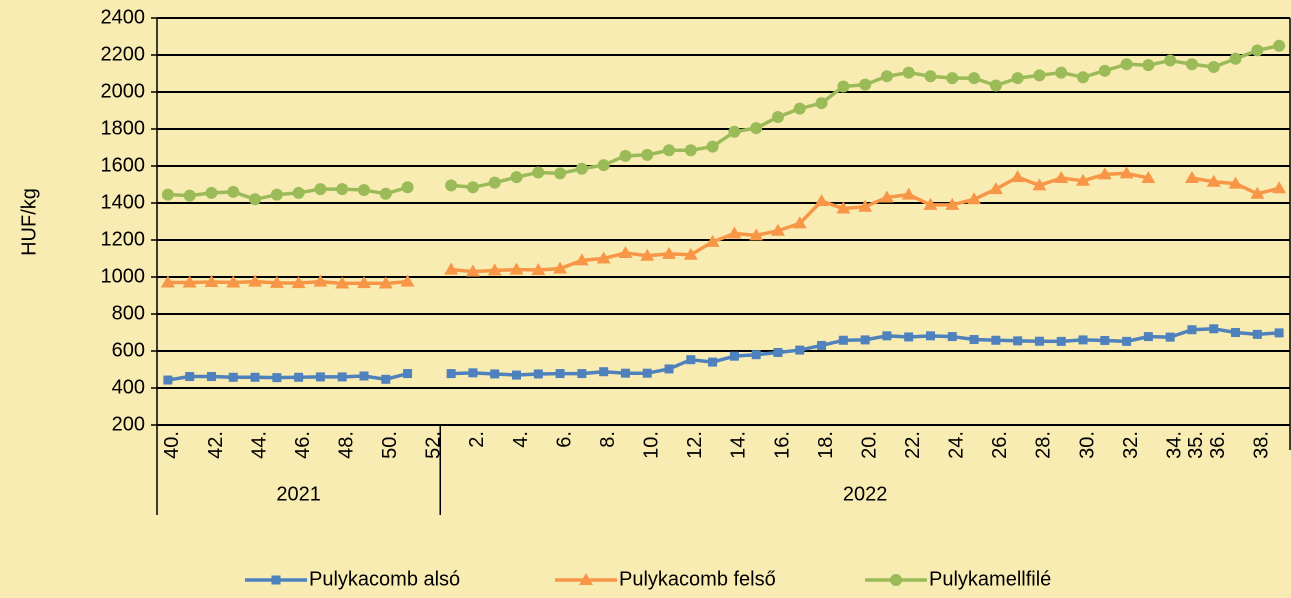  Describe the element at coordinates (697, 579) in the screenshot. I see `legend-label: Pulykacomb felső` at that location.